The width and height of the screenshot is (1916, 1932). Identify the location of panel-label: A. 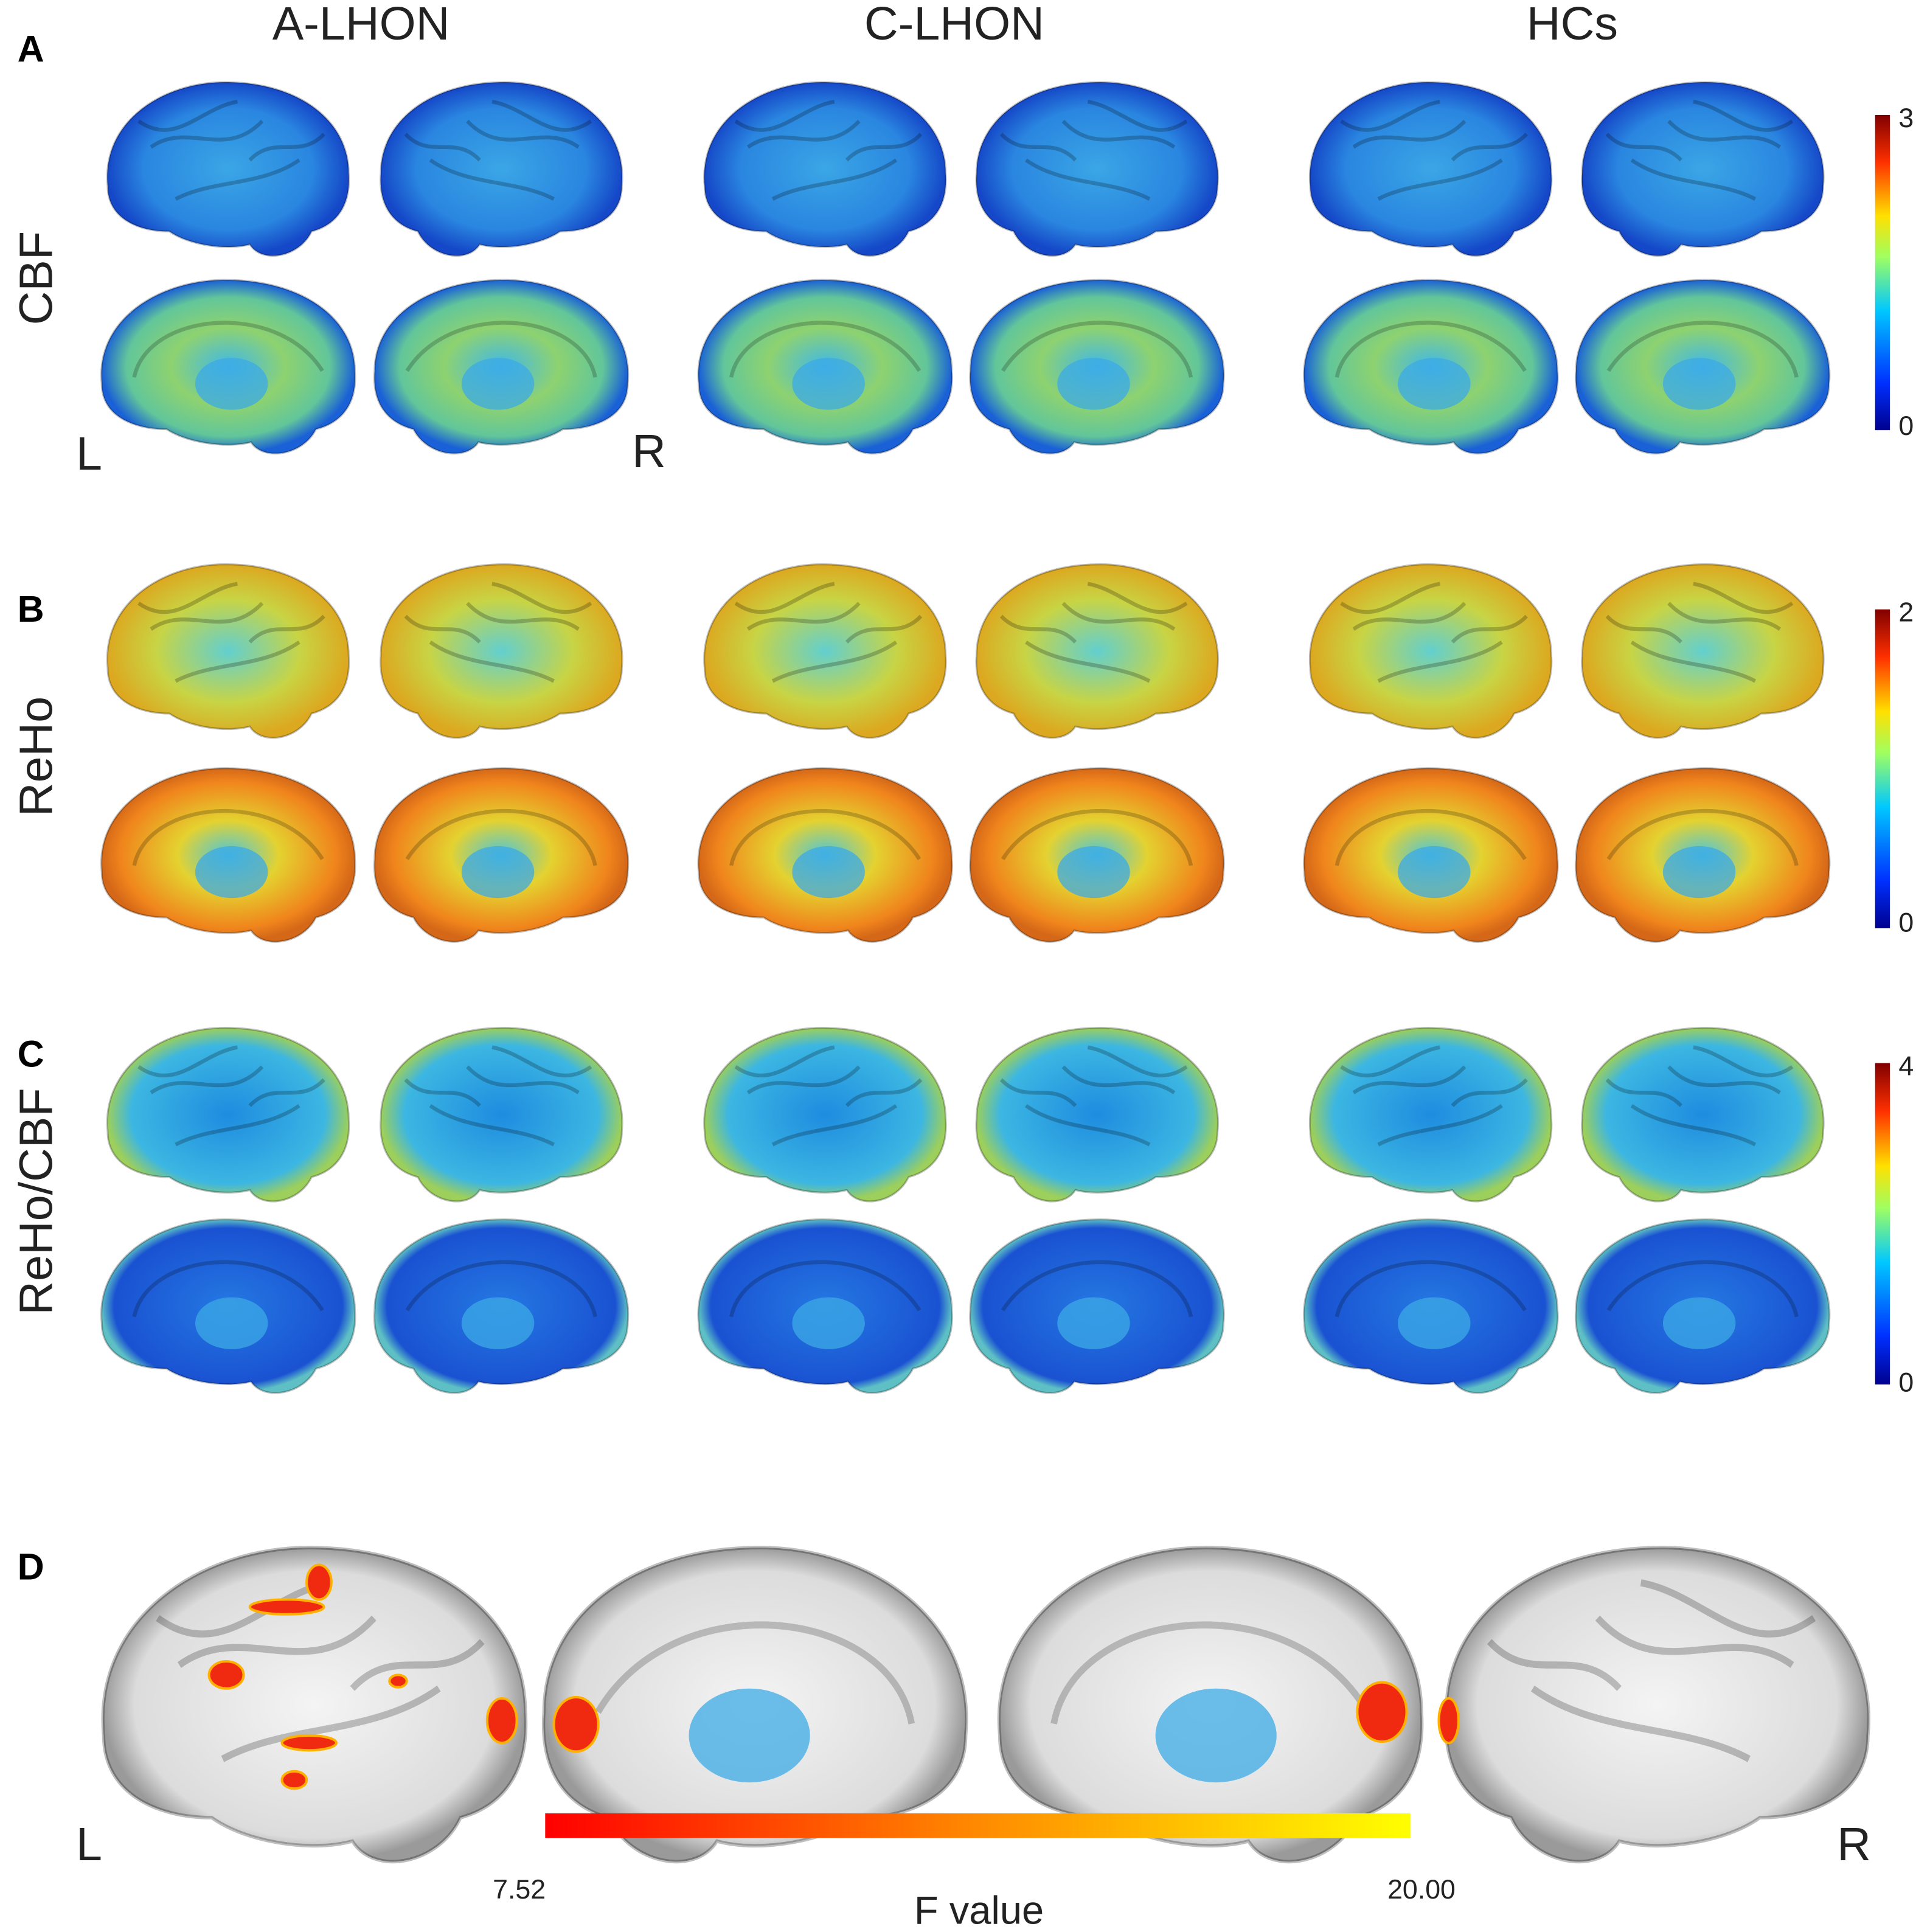
(31, 48).